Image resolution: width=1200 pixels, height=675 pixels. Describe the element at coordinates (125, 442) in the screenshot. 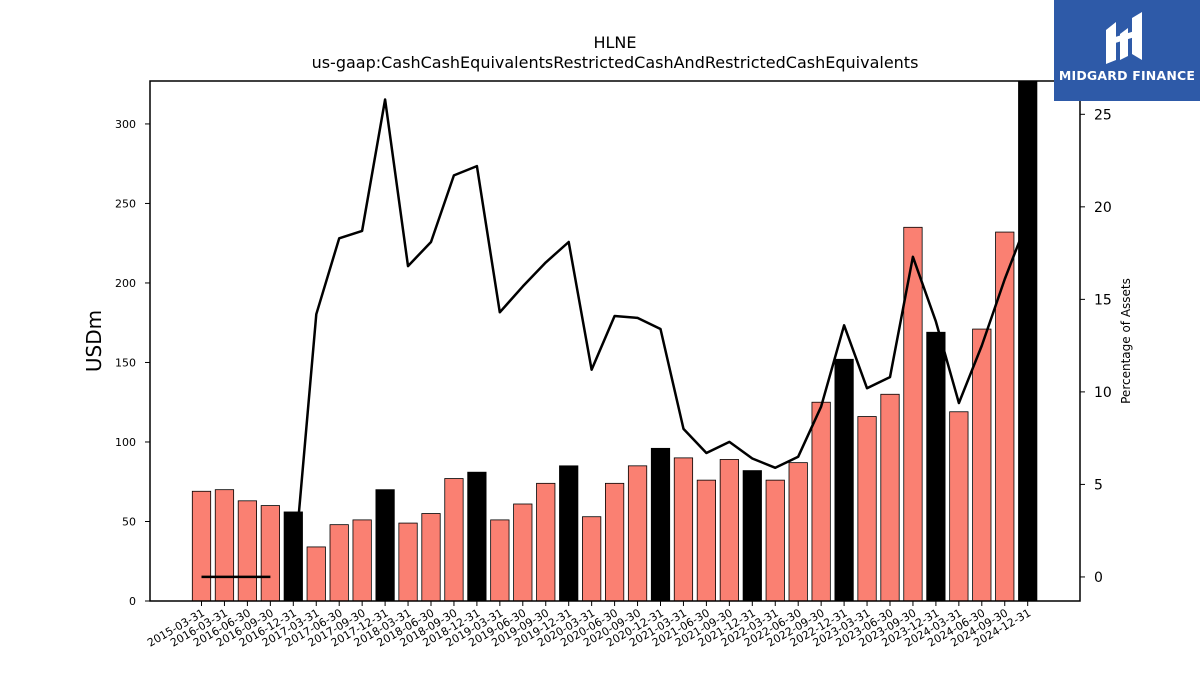

I see `y-tick-label: 100` at that location.